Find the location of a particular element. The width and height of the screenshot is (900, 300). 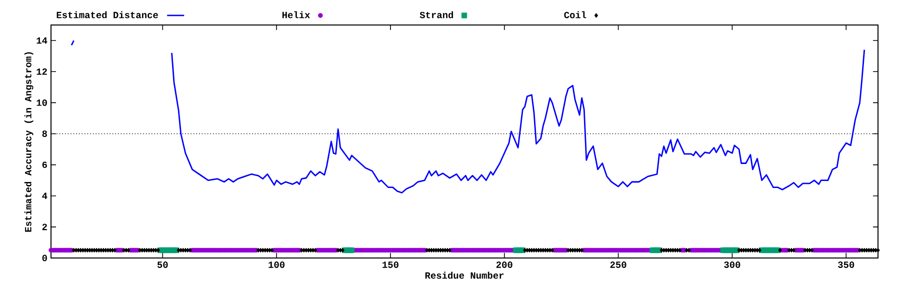

x-tick-label: 250 is located at coordinates (618, 265).